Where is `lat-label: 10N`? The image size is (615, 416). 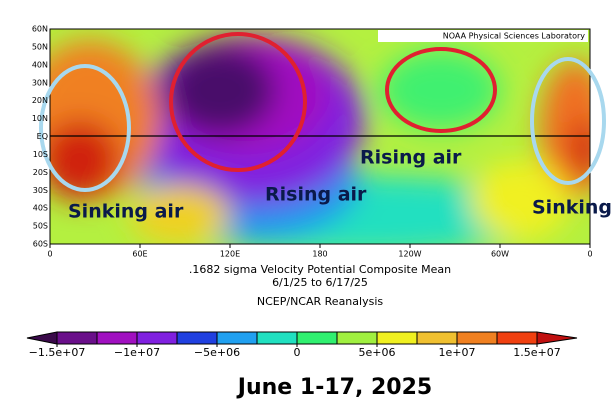
lat-label: 10N is located at coordinates (40, 118).